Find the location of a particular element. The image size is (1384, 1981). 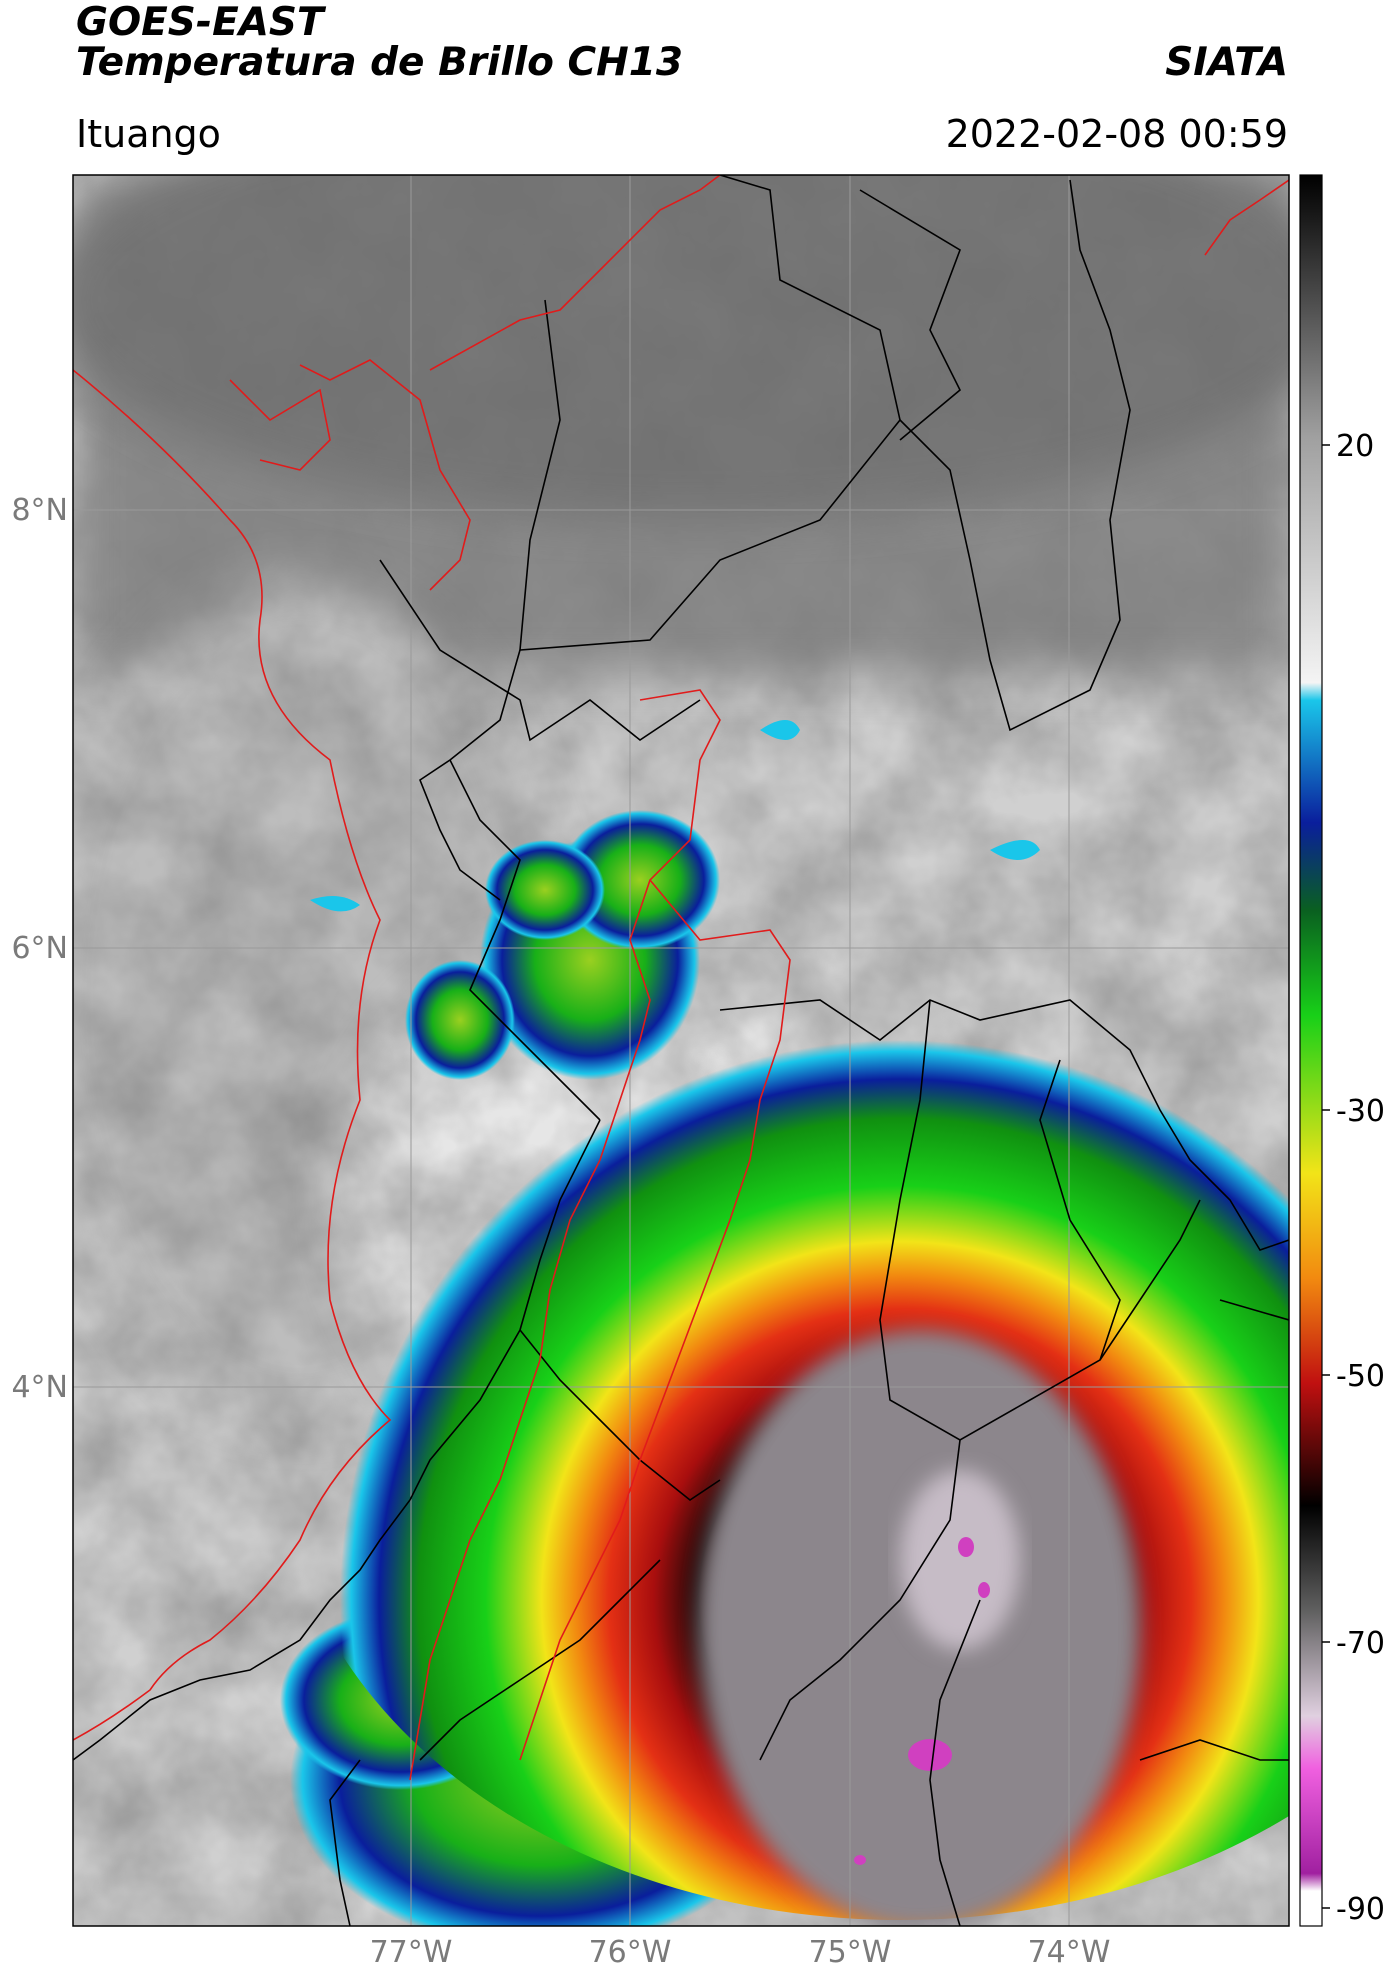

lat-label-8n: 8°N is located at coordinates (39, 510).